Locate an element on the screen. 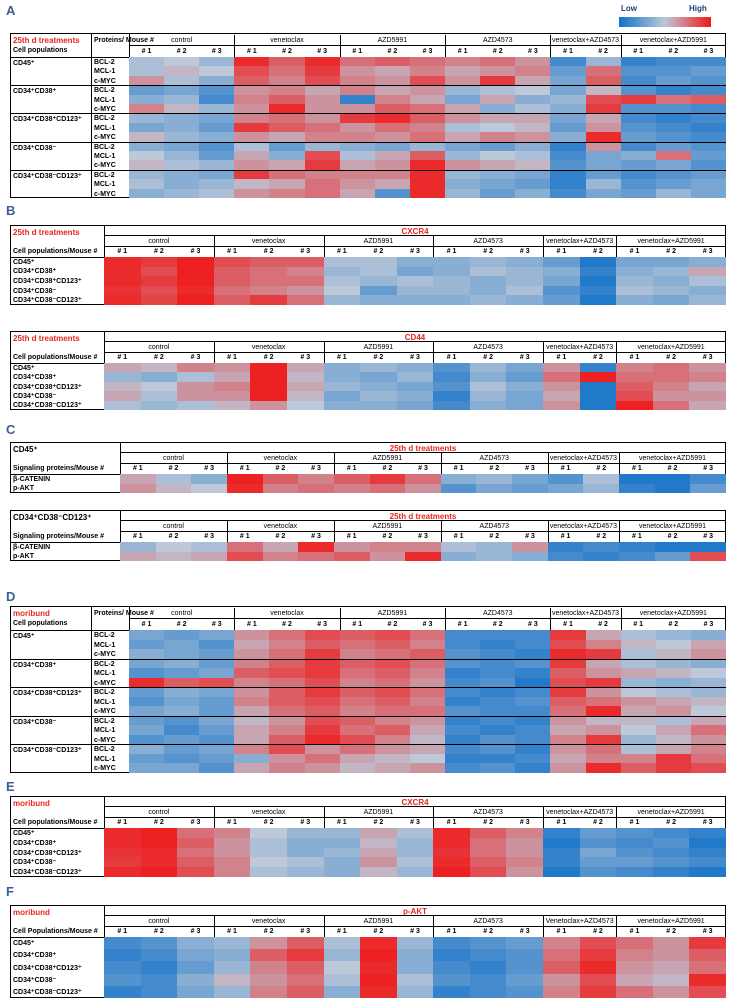 The height and width of the screenshot is (1003, 737). row-label: MCL-1 is located at coordinates (105, 731).